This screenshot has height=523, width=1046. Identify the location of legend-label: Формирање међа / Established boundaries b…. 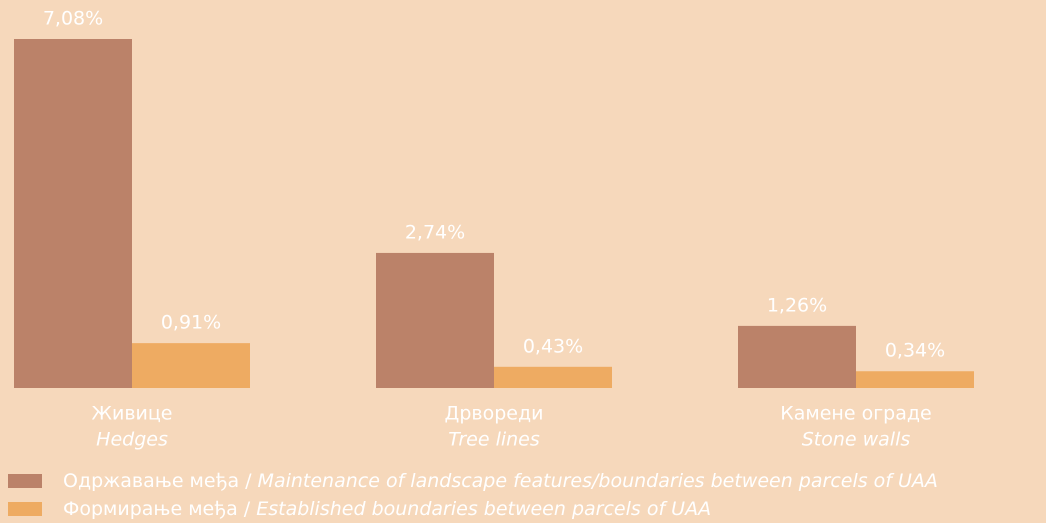
(387, 509).